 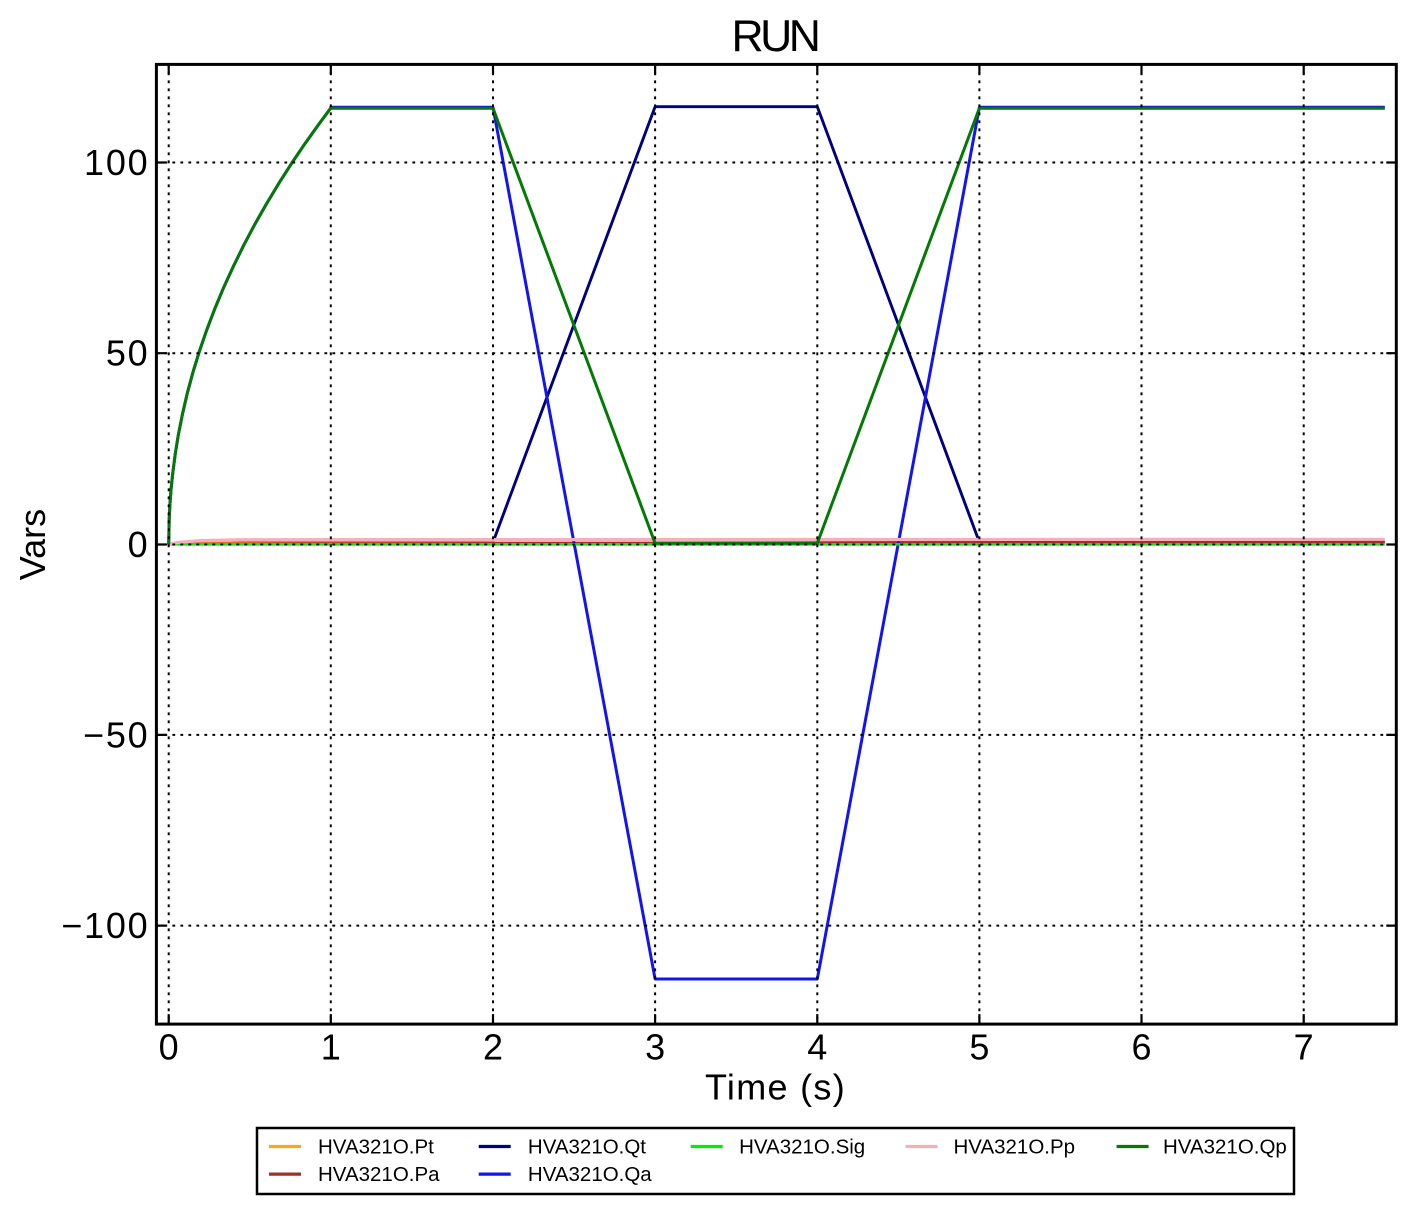 What do you see at coordinates (1015, 1147) in the screenshot?
I see `svg-text: HVA321O.Pp` at bounding box center [1015, 1147].